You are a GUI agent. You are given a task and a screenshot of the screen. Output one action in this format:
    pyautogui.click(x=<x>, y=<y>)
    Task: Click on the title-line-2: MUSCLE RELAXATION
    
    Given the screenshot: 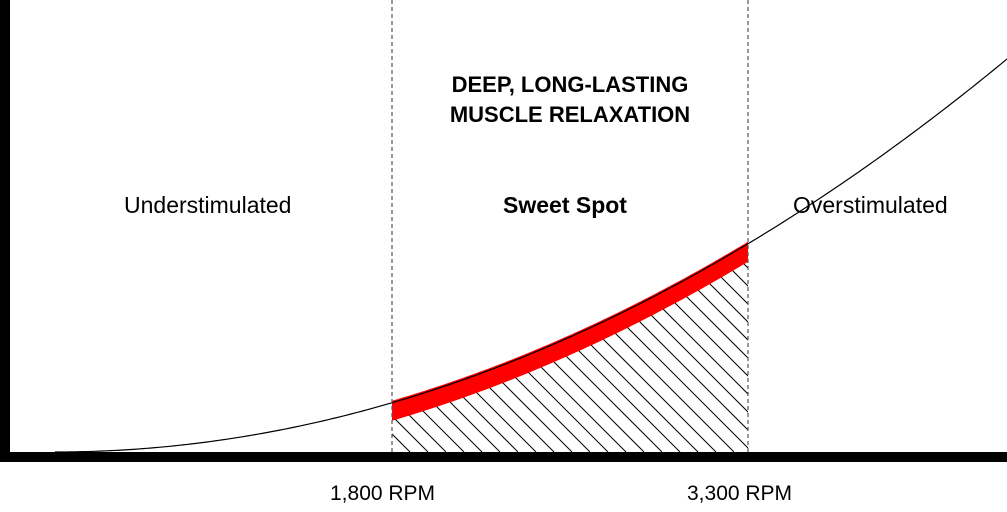 What is the action you would take?
    pyautogui.click(x=570, y=114)
    